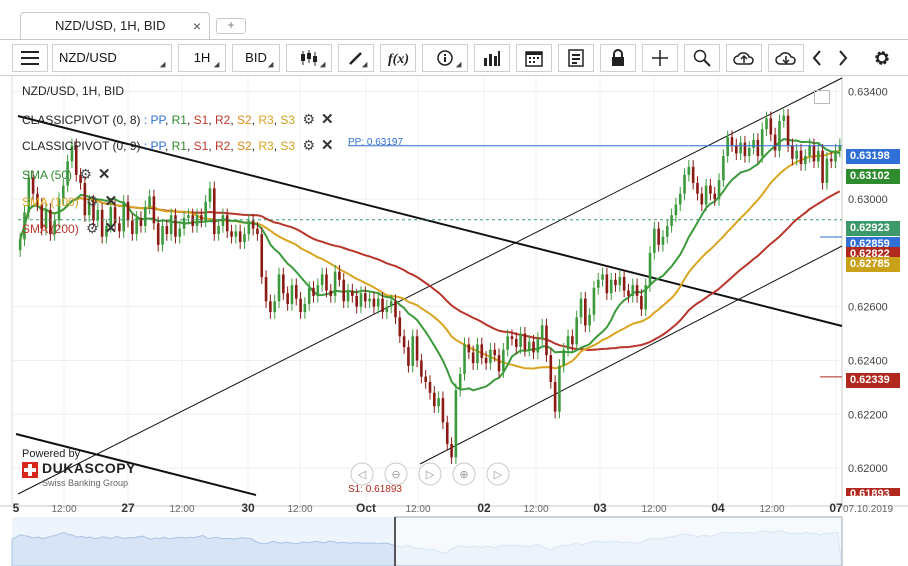 The image size is (908, 566). I want to click on download-button, so click(786, 58).